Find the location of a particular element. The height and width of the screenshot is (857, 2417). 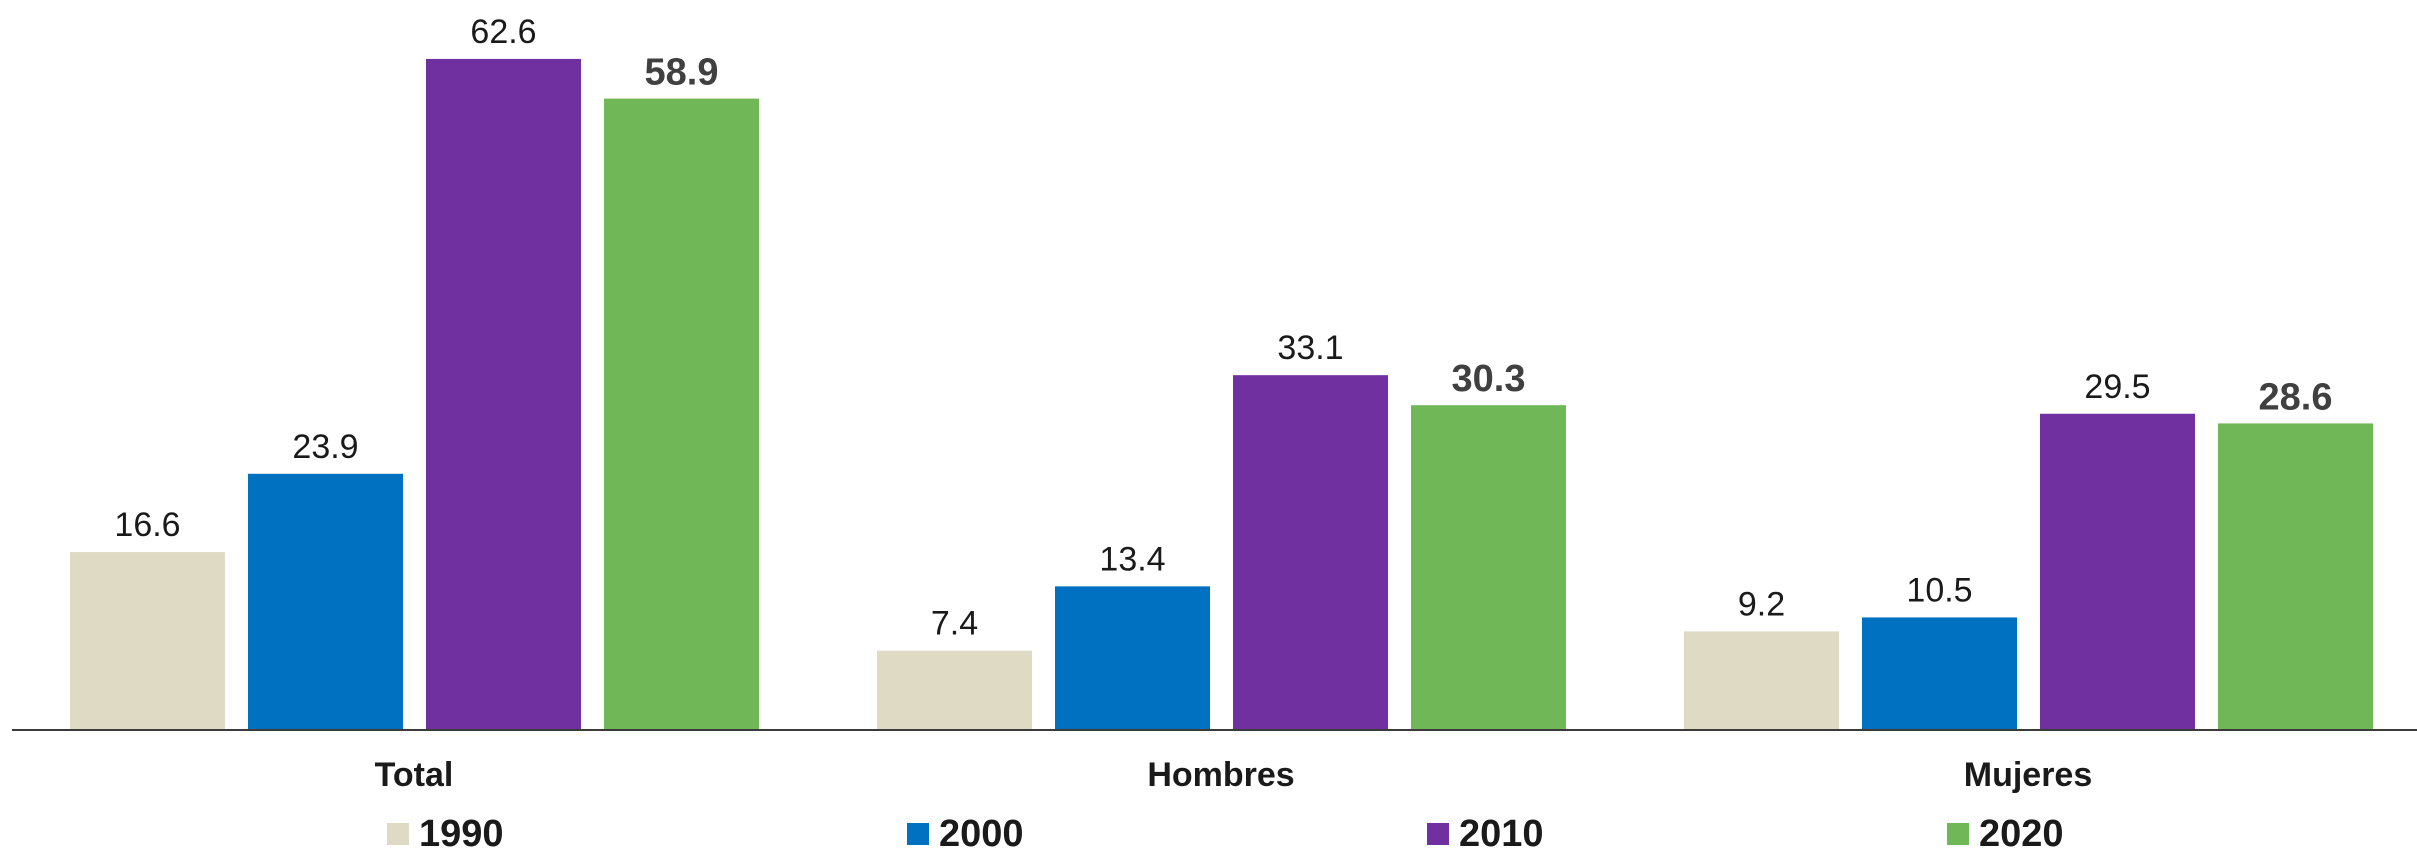

bar-hombres-2020 is located at coordinates (1488, 567).